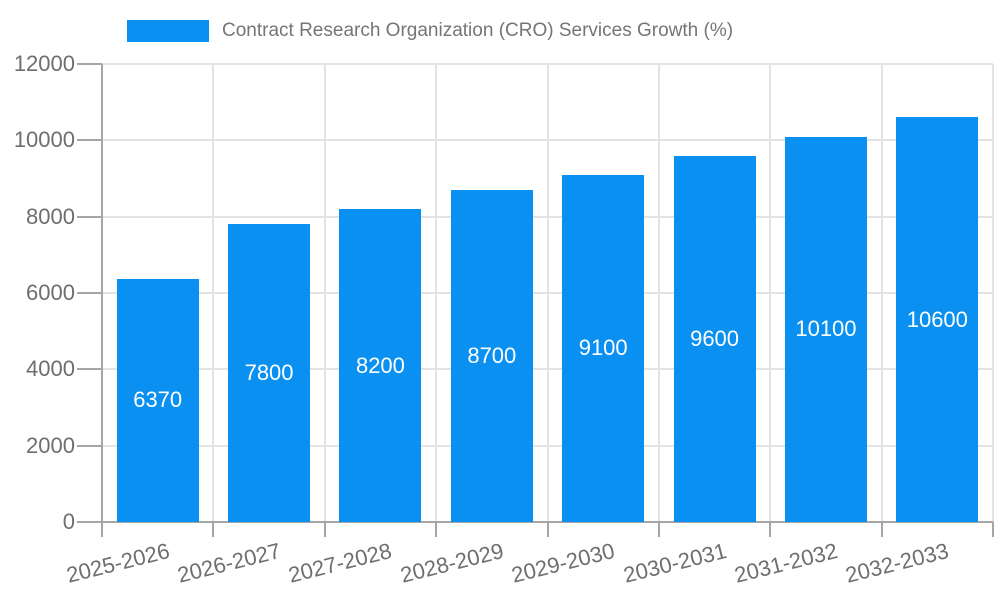  What do you see at coordinates (102, 300) in the screenshot?
I see `y-axis-line` at bounding box center [102, 300].